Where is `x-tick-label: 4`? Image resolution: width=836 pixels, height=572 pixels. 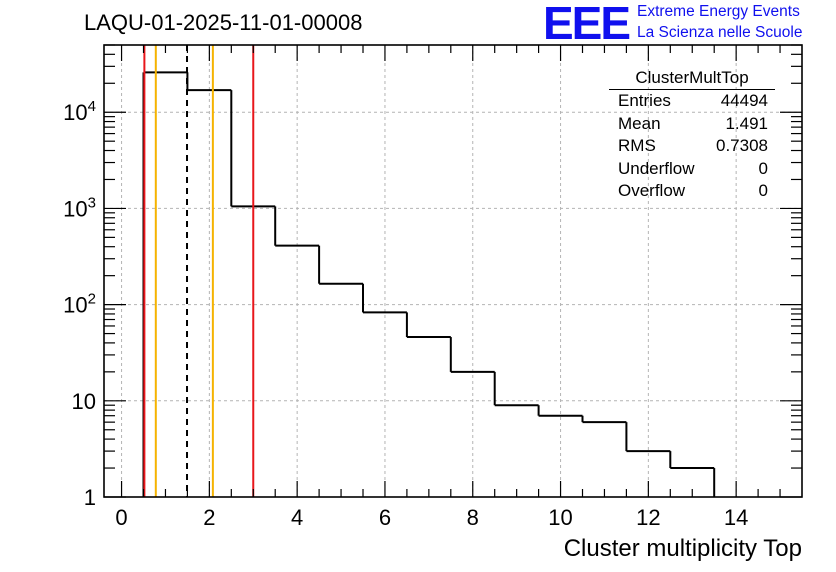 x-tick-label: 4 is located at coordinates (297, 517).